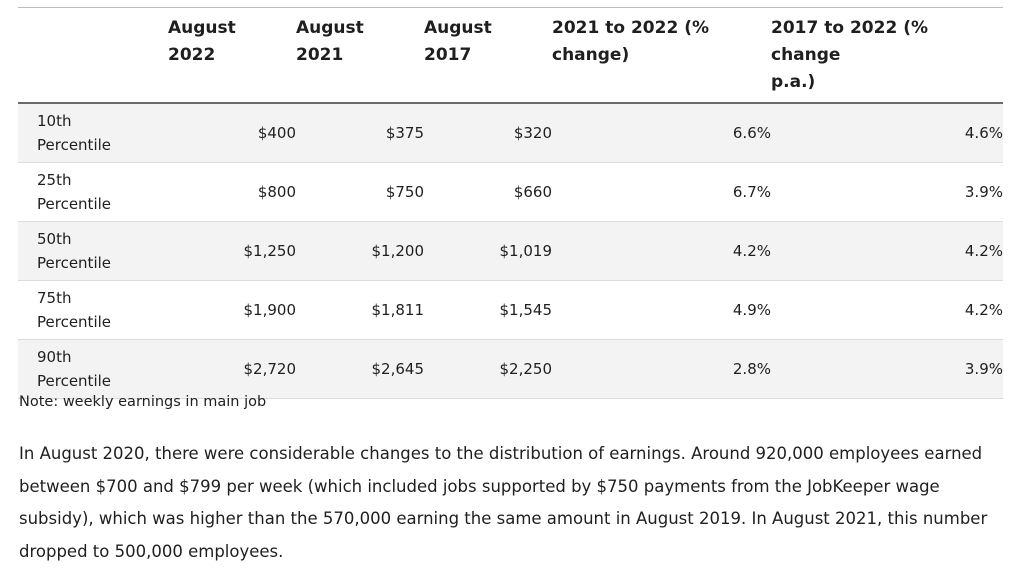  What do you see at coordinates (143, 402) in the screenshot?
I see `table-note: Note: weekly earnings in main job` at bounding box center [143, 402].